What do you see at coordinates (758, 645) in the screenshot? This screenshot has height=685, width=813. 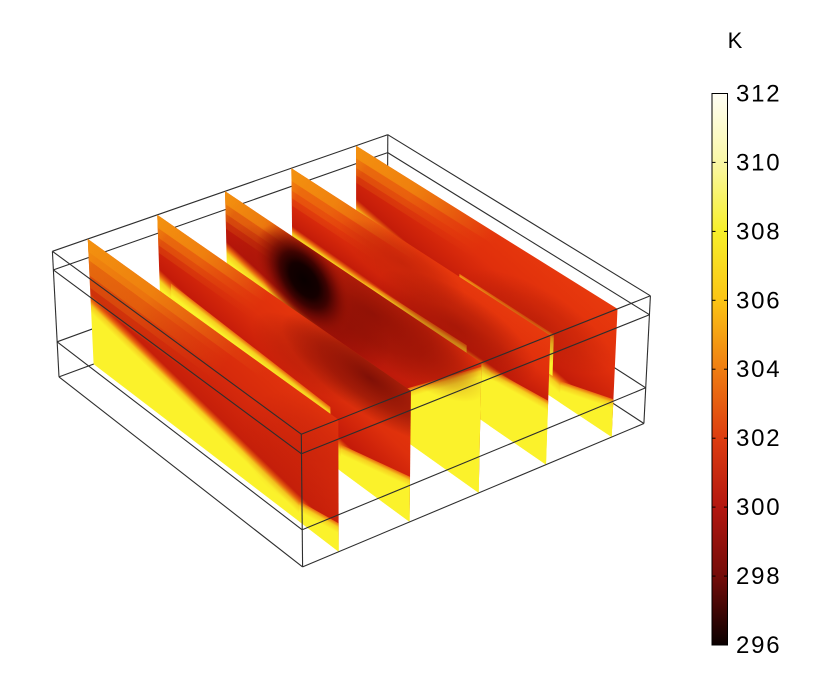 I see `svg-text: 296` at bounding box center [758, 645].